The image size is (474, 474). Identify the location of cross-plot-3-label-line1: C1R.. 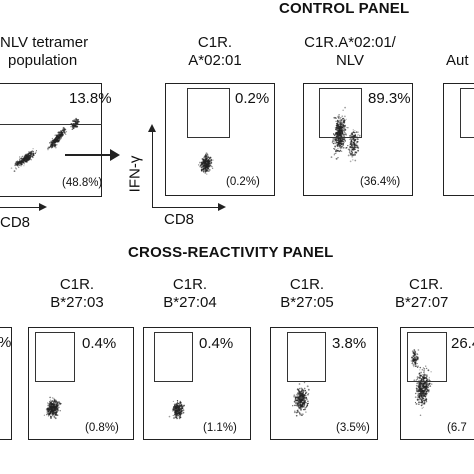
(307, 284).